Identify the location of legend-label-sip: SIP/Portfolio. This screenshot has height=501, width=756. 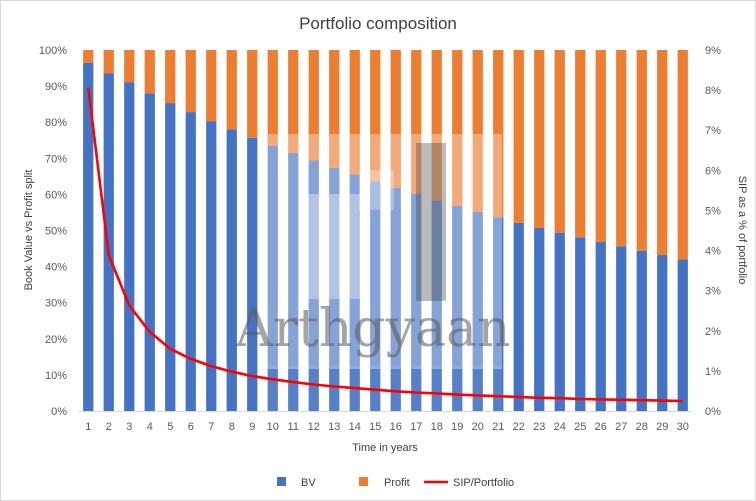
(483, 483).